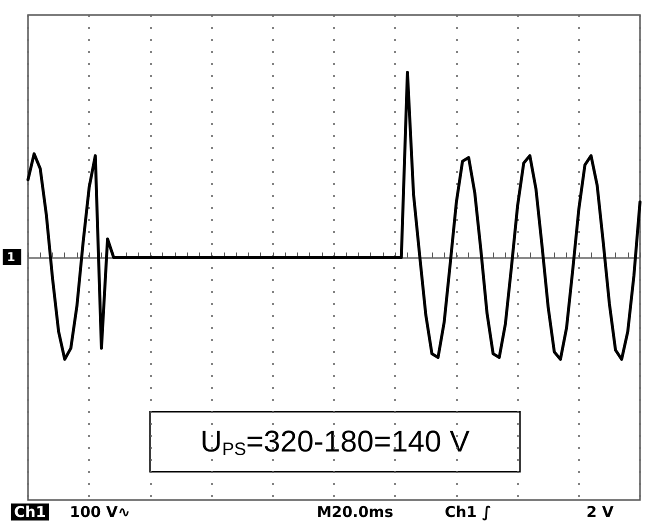 The height and width of the screenshot is (524, 670). I want to click on text: 1, so click(11, 257).